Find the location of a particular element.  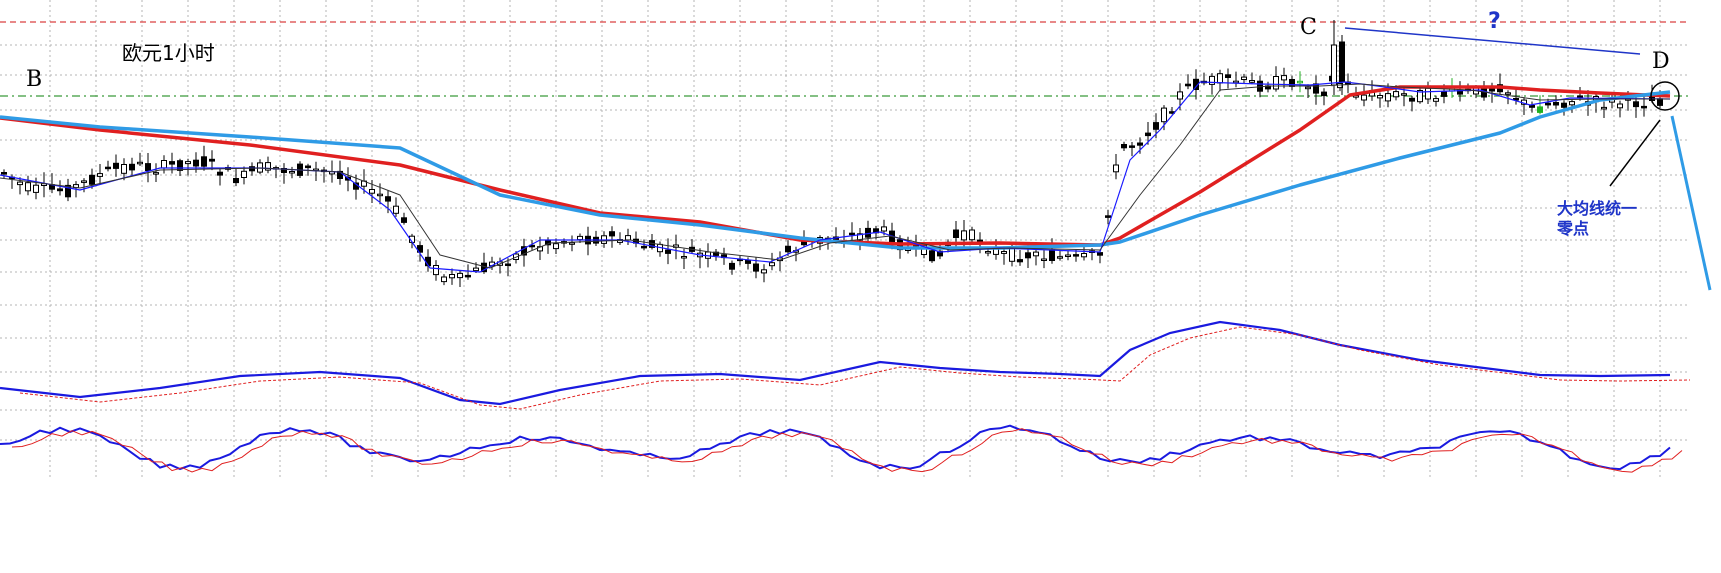

oscillator-1-main is located at coordinates (835, 363).